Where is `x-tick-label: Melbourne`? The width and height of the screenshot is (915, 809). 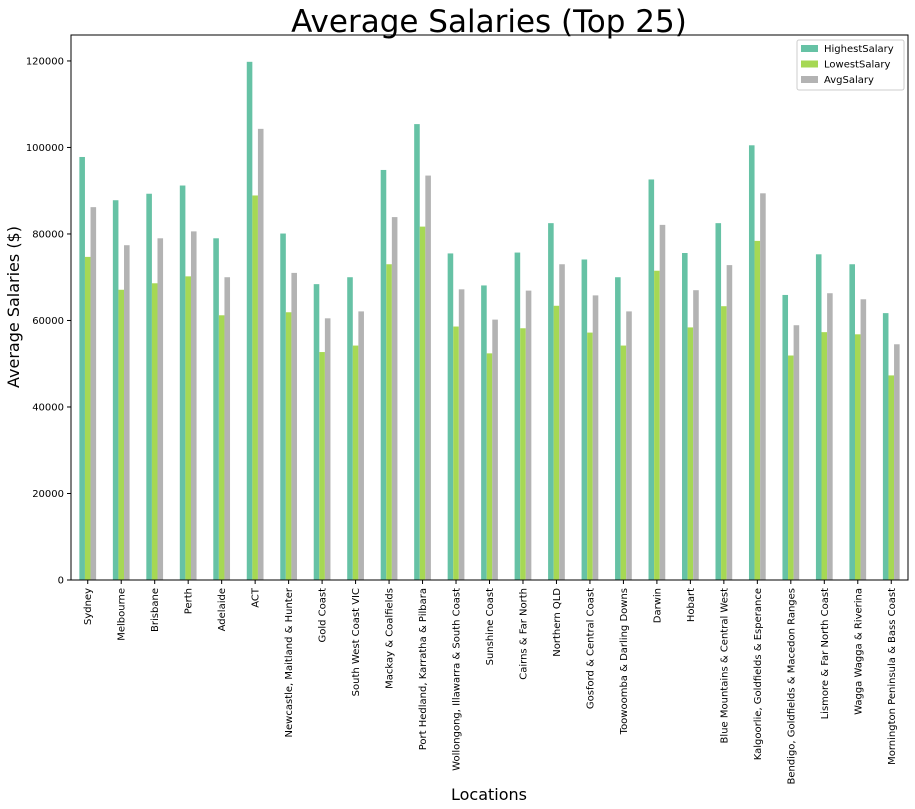 x-tick-label: Melbourne is located at coordinates (122, 614).